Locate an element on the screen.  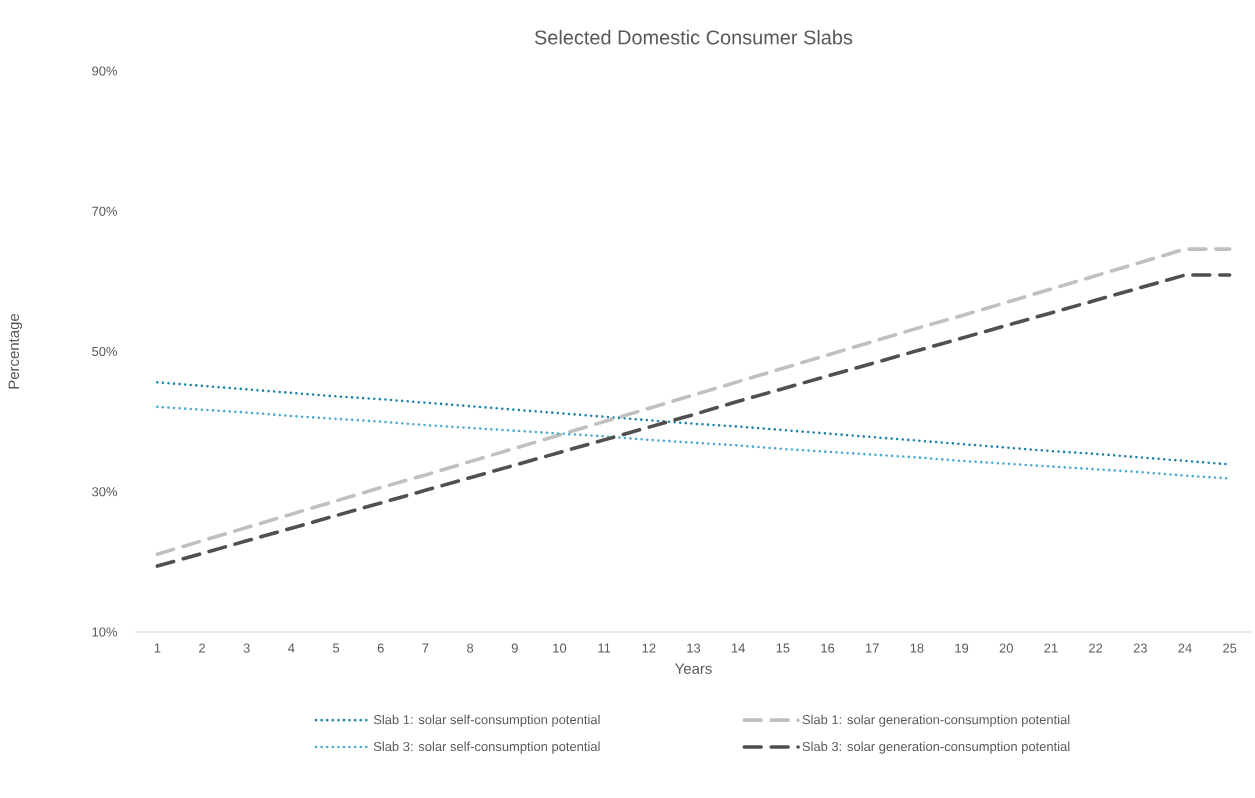
x-tick-label: 4 is located at coordinates (291, 648).